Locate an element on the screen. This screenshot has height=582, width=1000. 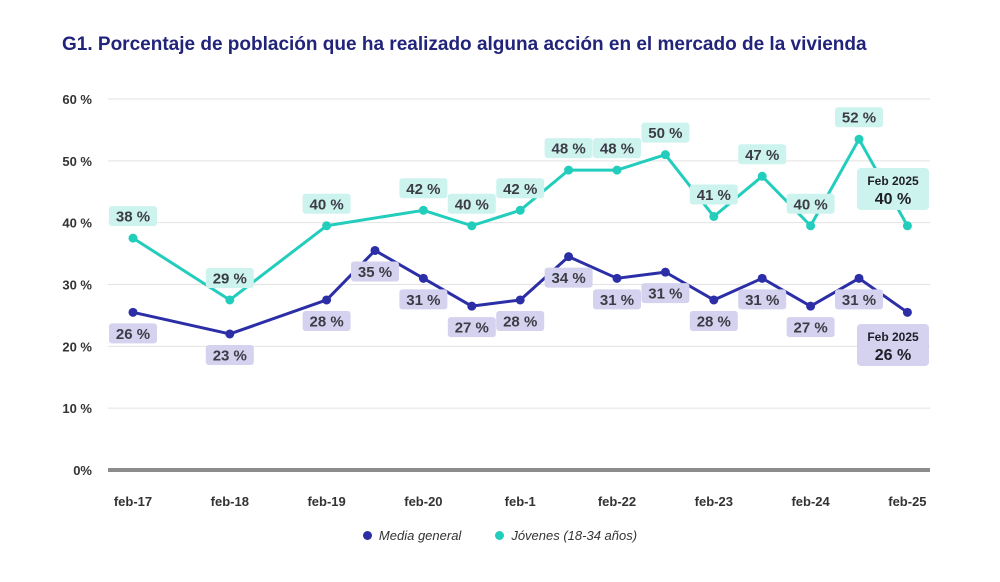
callout-value: 40 % is located at coordinates (893, 199).